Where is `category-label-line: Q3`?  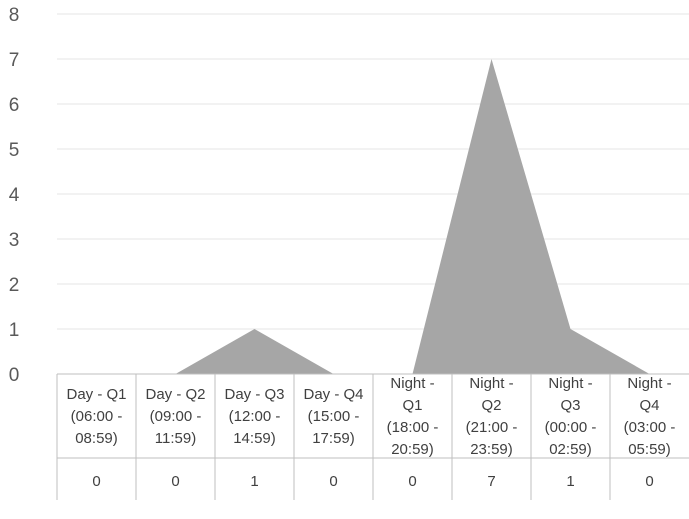
category-label-line: Q3 is located at coordinates (570, 405).